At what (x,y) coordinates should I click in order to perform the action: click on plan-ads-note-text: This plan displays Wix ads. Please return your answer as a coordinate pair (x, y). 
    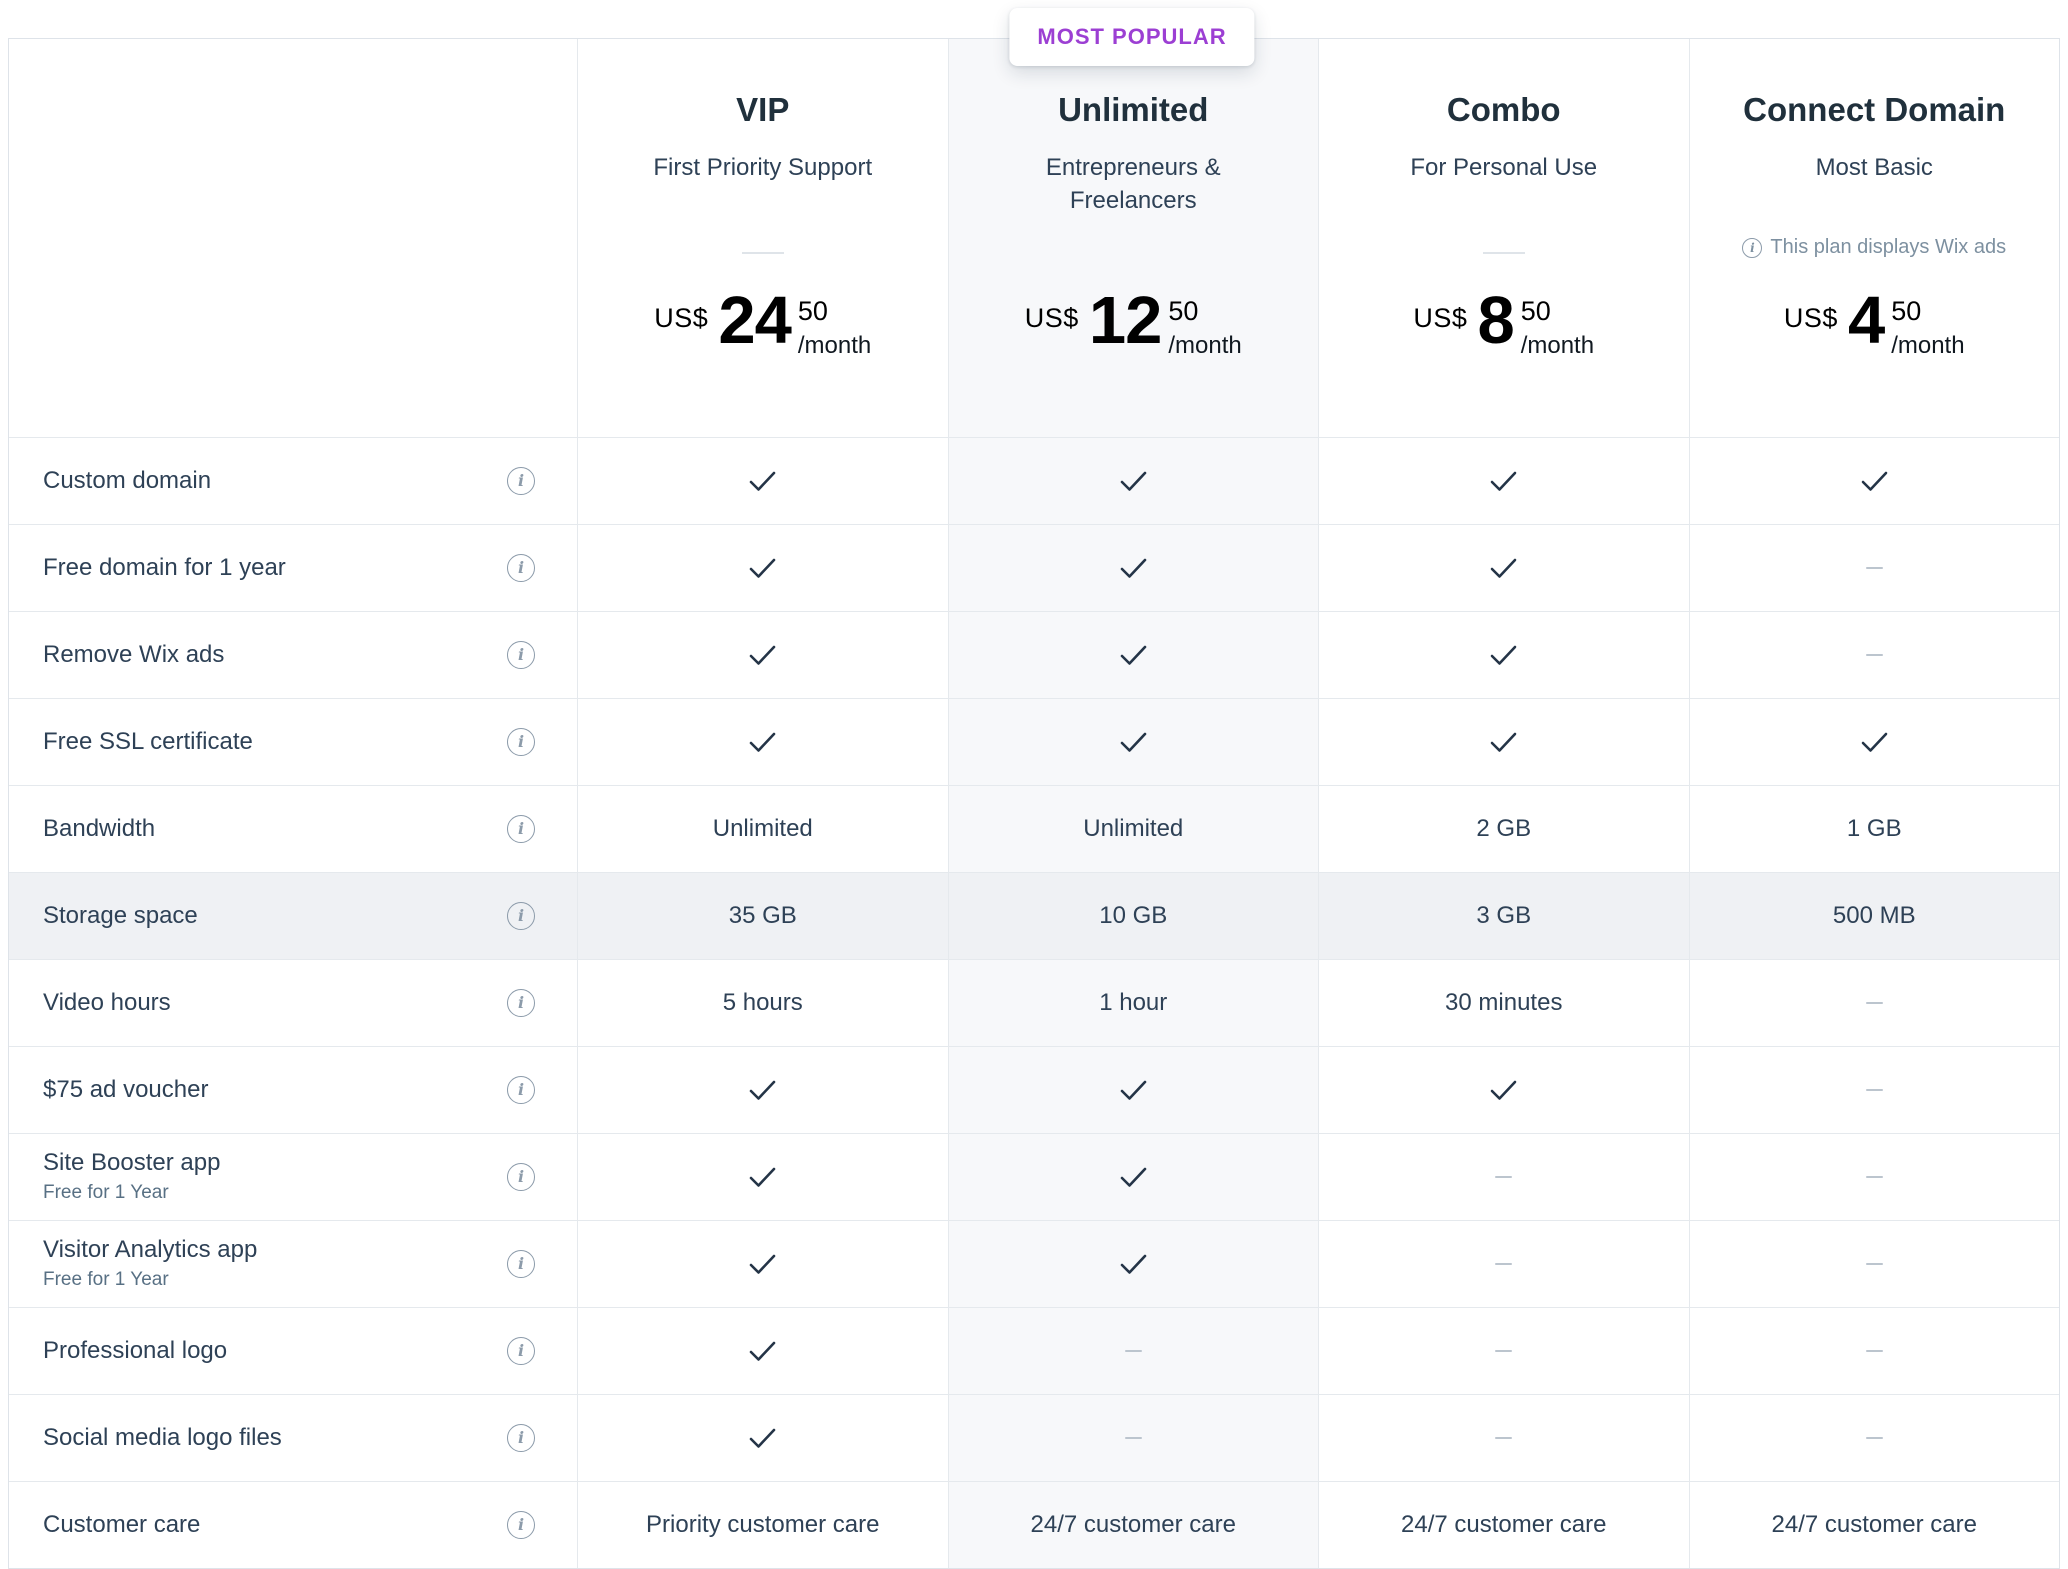
    Looking at the image, I should click on (1888, 247).